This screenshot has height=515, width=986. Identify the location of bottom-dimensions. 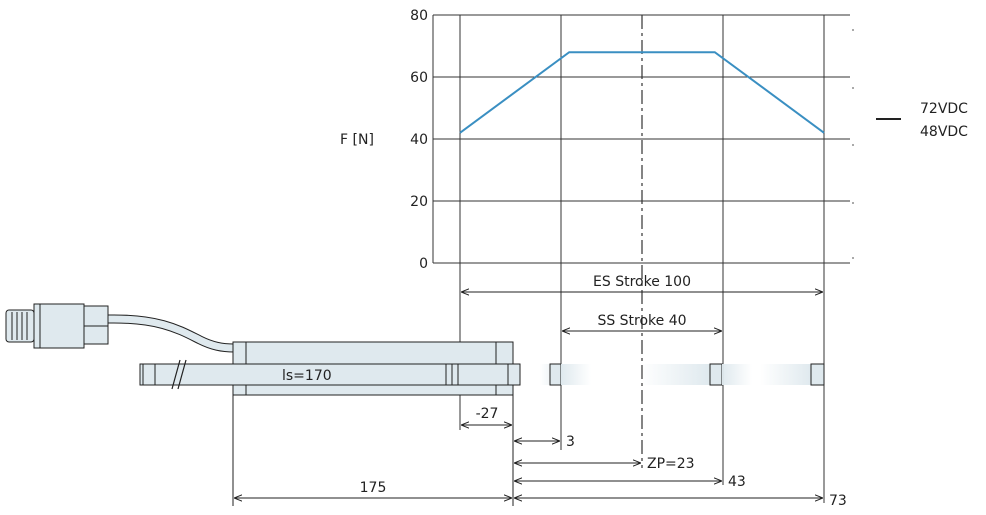
(527, 450).